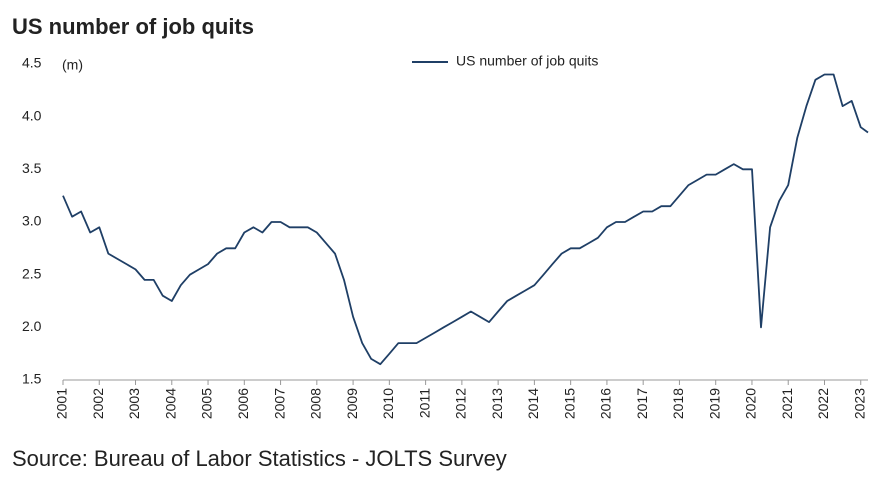 The width and height of the screenshot is (892, 478). Describe the element at coordinates (352, 403) in the screenshot. I see `x-tick-label: 2009` at that location.